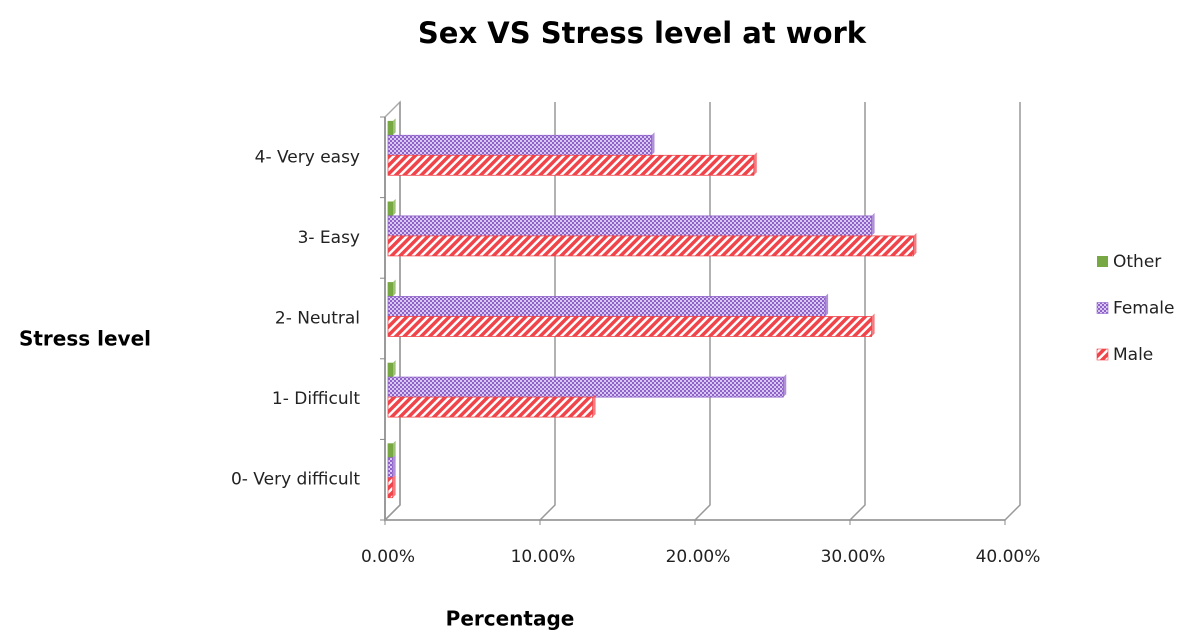  What do you see at coordinates (329, 238) in the screenshot?
I see `y-tick-label: 3- Easy` at bounding box center [329, 238].